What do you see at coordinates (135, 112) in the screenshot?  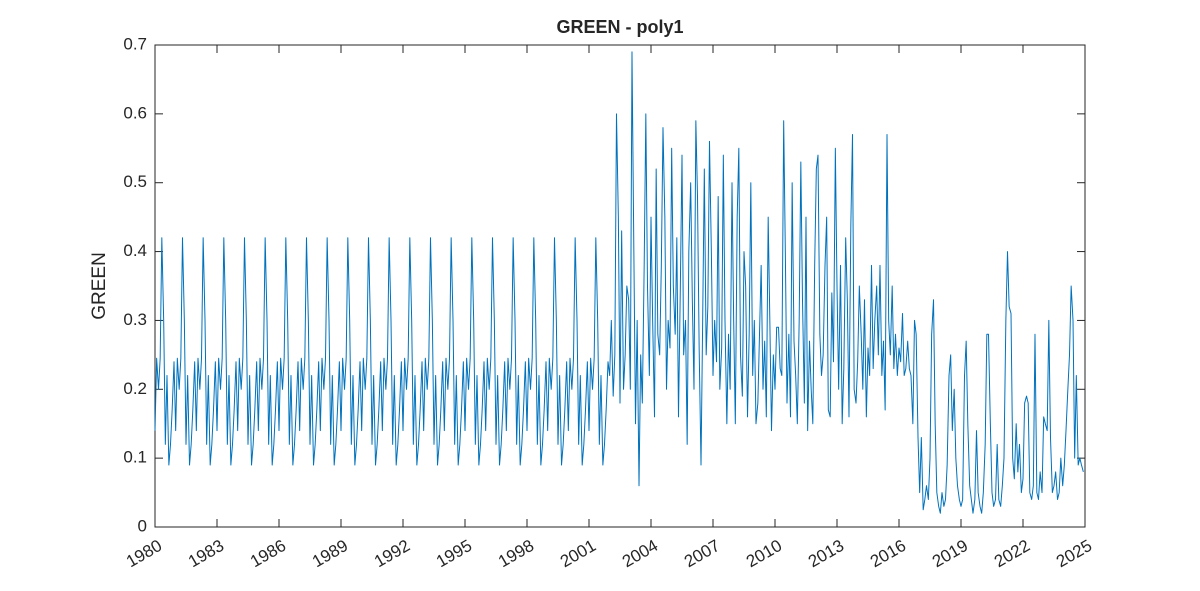 I see `y-tick-label: 0.6` at bounding box center [135, 112].